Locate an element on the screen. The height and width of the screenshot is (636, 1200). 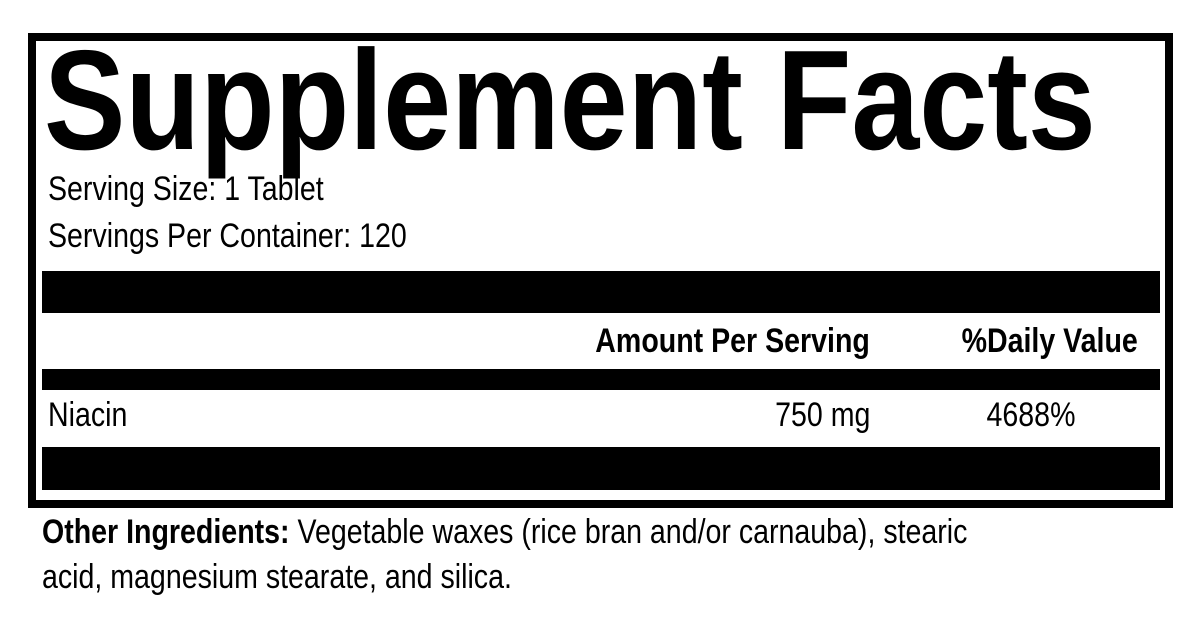
other-ingredients-line-2: acid, magnesium stearate, and silica. is located at coordinates (277, 577).